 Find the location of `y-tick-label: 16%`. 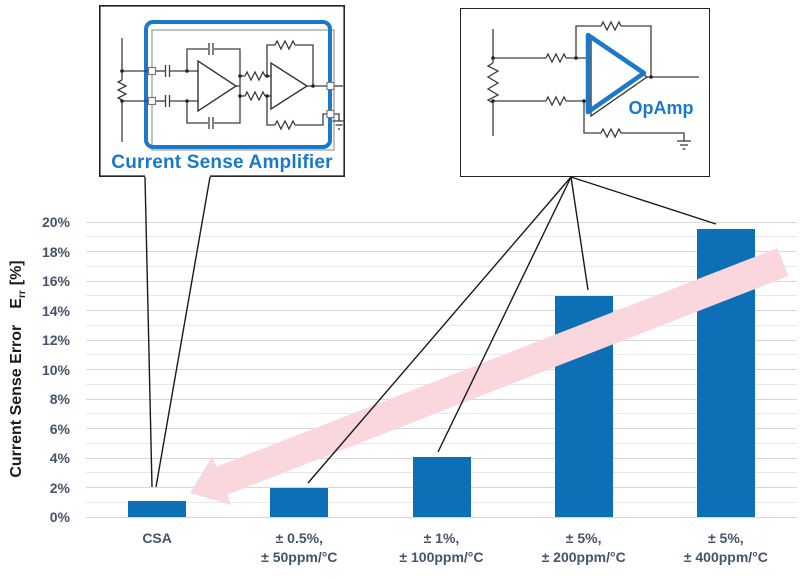

y-tick-label: 16% is located at coordinates (55, 281).